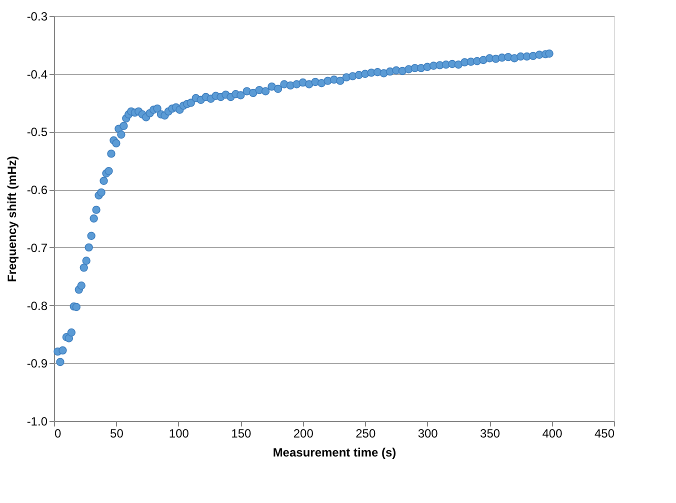 This screenshot has height=503, width=676. What do you see at coordinates (366, 433) in the screenshot?
I see `x-tick-label: 250` at bounding box center [366, 433].